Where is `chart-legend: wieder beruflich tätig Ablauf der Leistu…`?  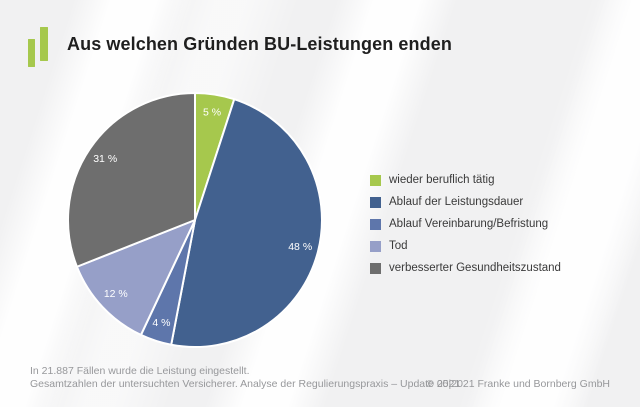 chart-legend: wieder beruflich tätig Ablauf der Leistu… is located at coordinates (465, 224).